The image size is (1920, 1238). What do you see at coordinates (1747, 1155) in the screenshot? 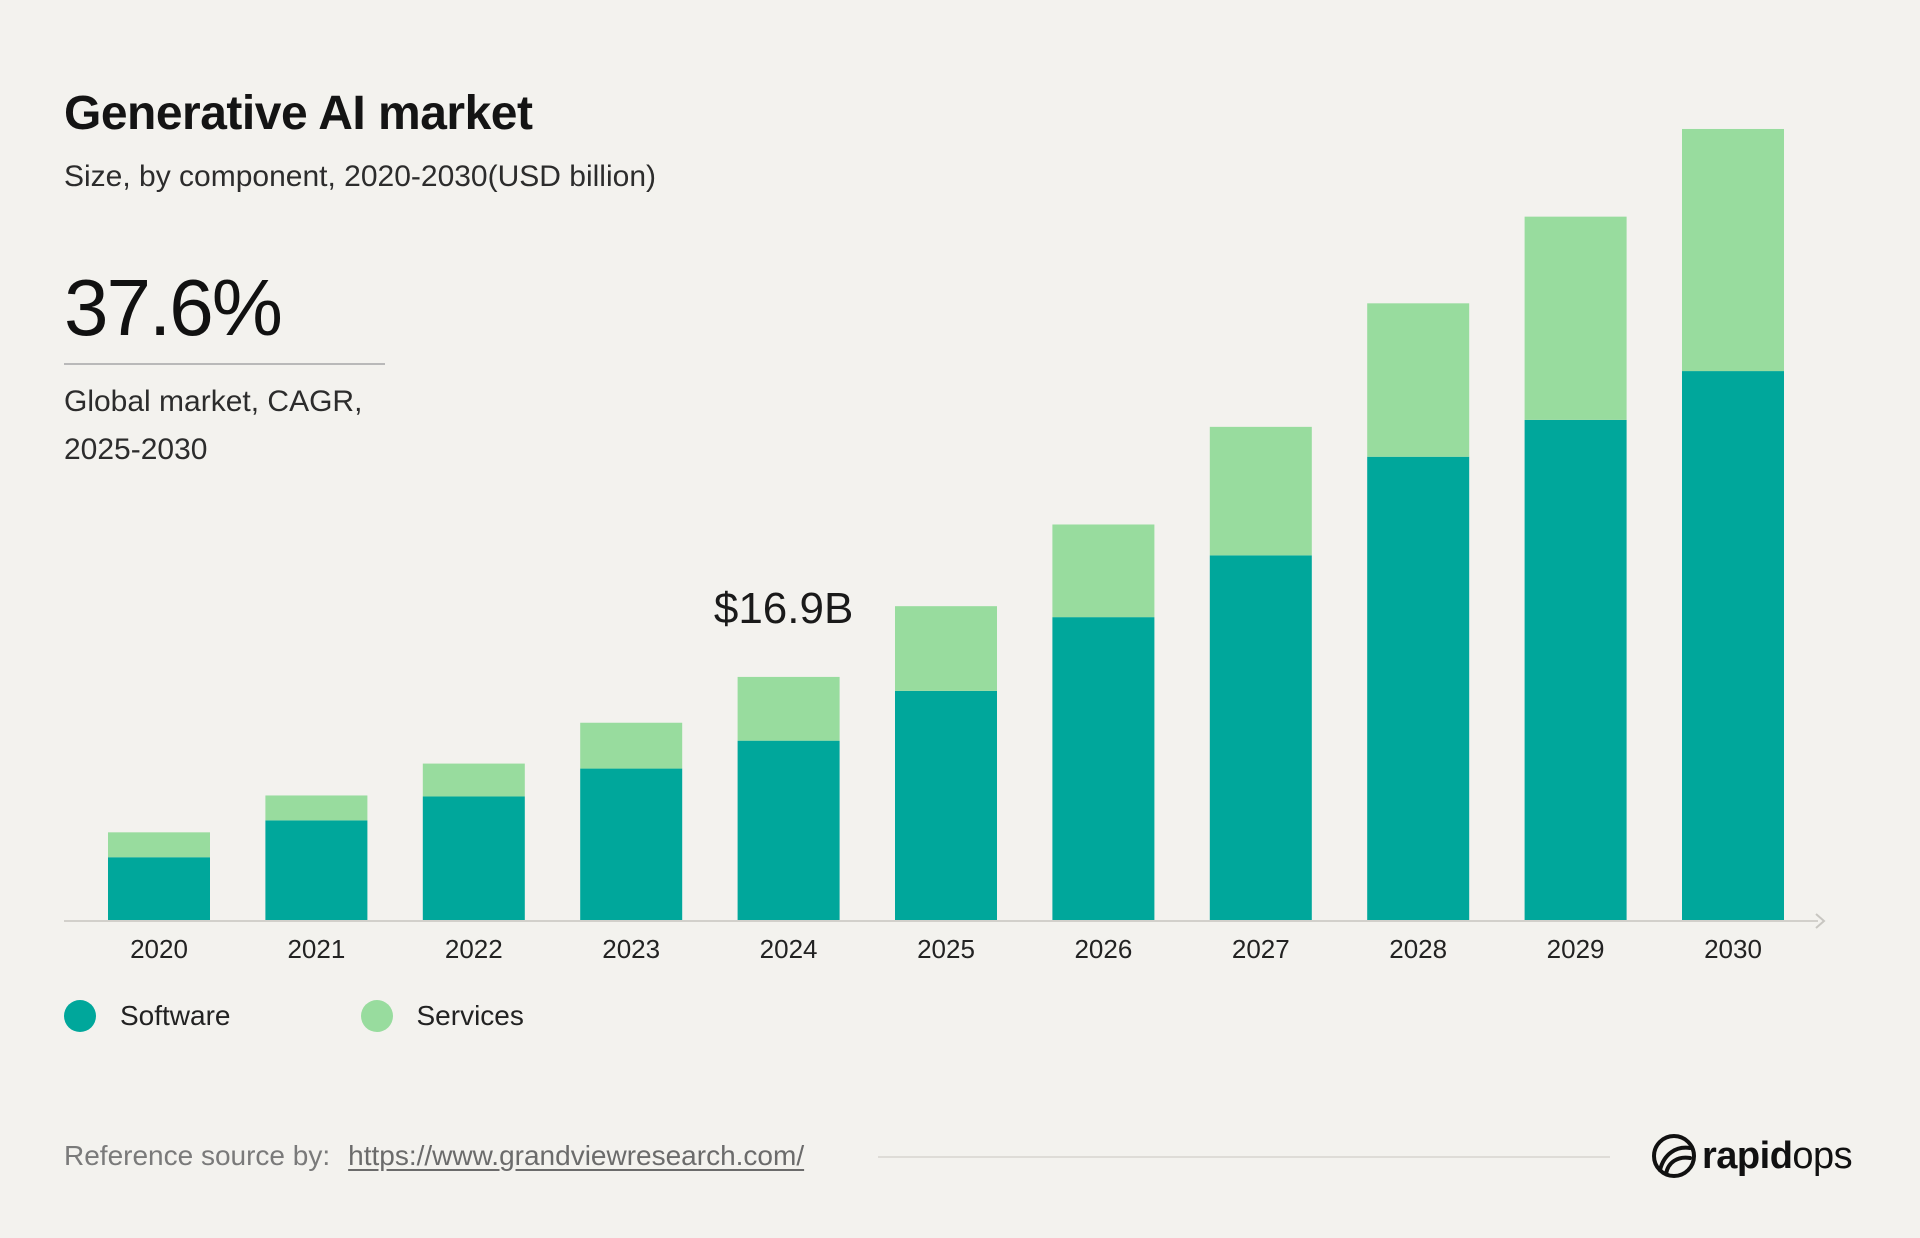
I see `brand-name-bold: rapid` at bounding box center [1747, 1155].